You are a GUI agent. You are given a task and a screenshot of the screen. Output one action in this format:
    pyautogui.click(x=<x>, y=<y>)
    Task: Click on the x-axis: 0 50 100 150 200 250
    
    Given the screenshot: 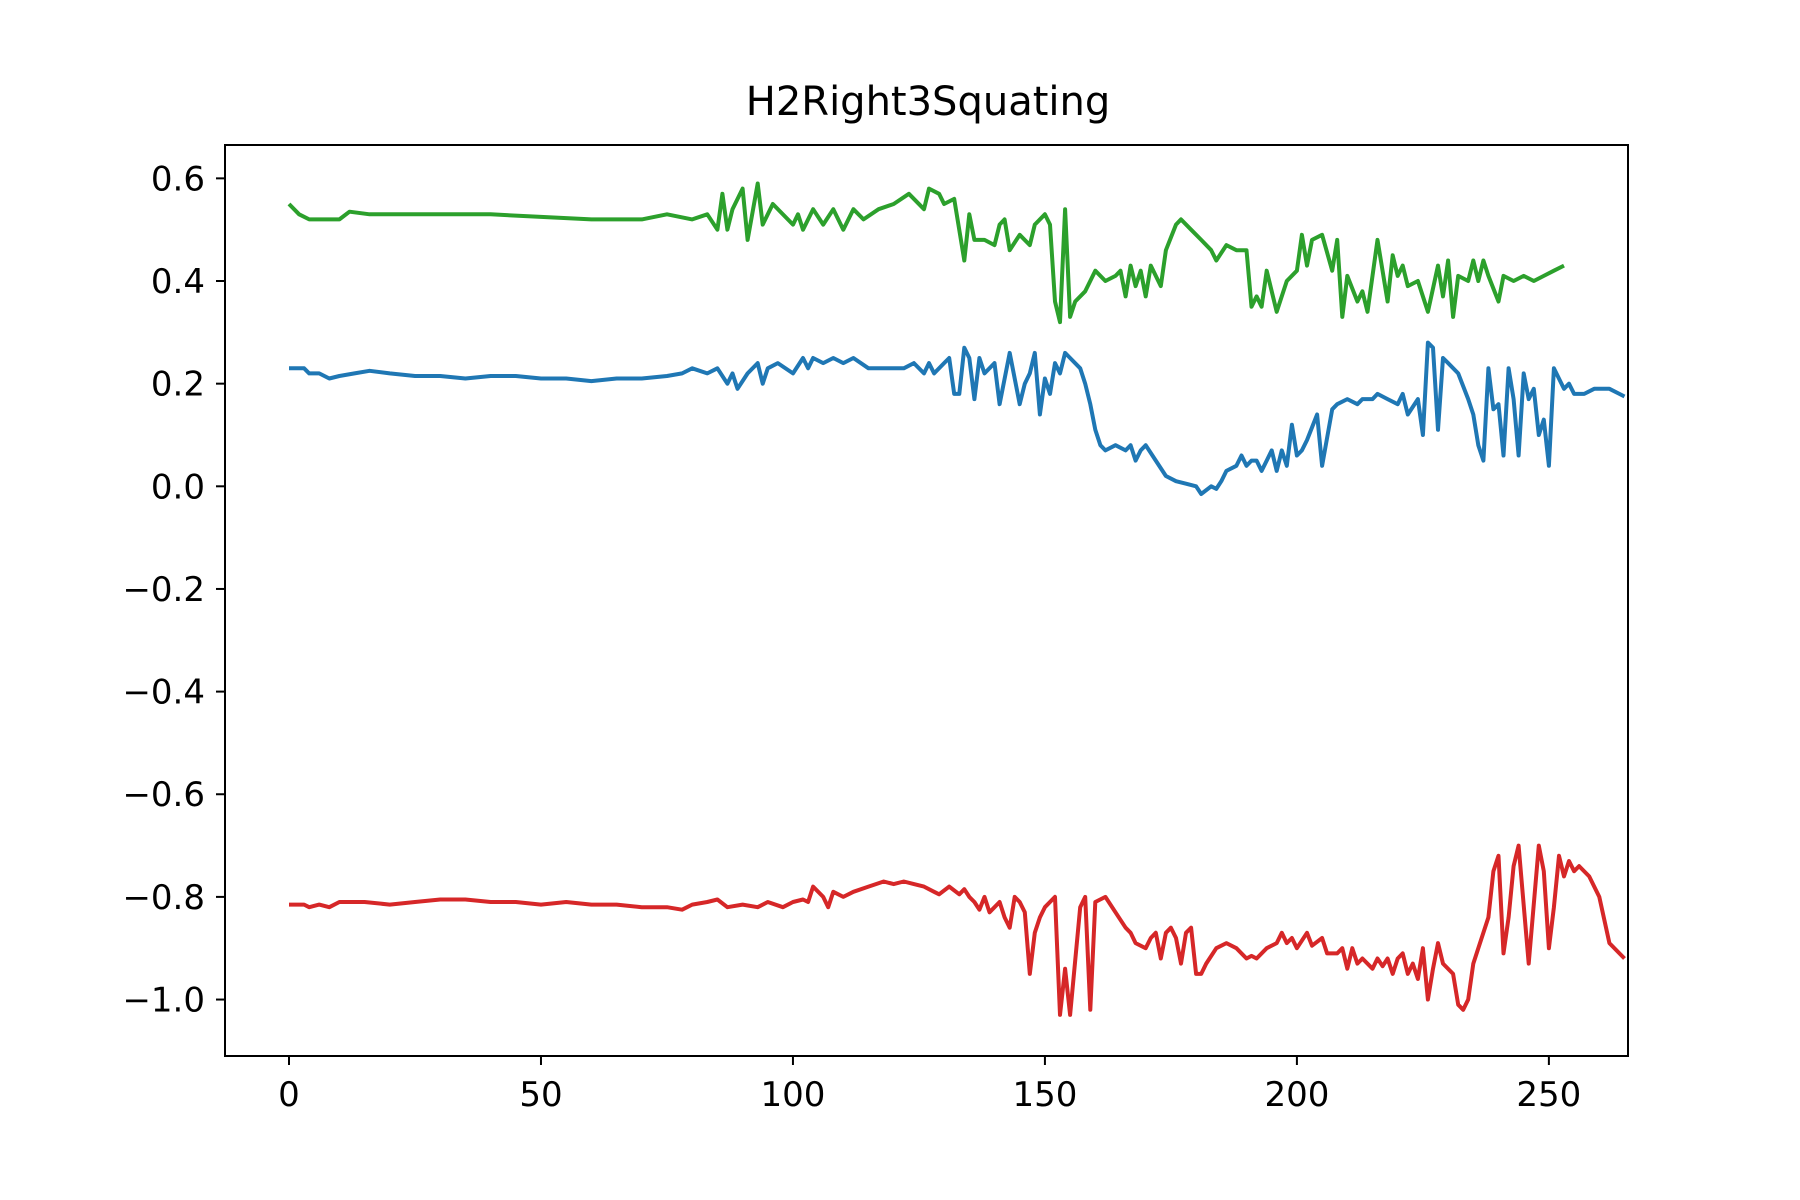 What is the action you would take?
    pyautogui.click(x=929, y=1085)
    